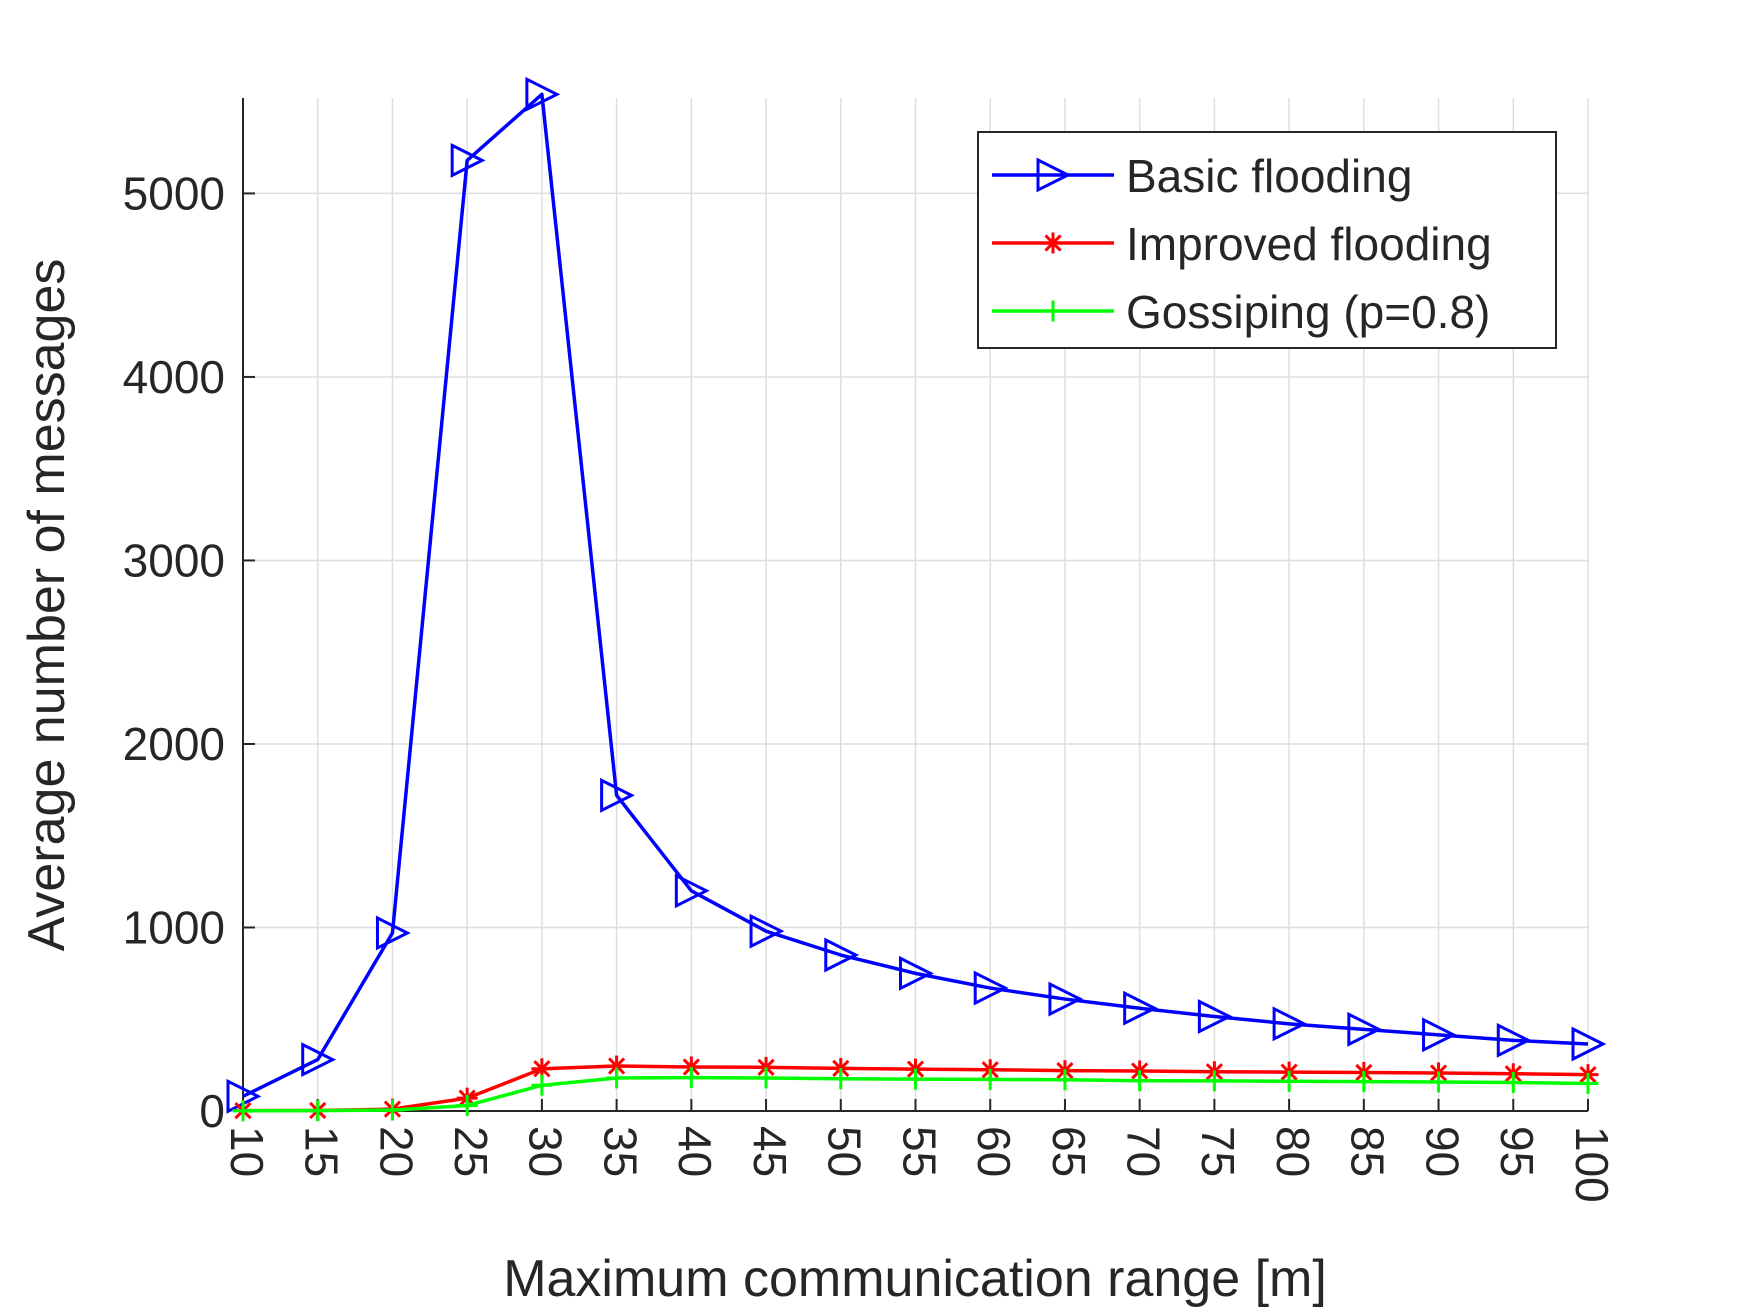 This screenshot has width=1750, height=1313. I want to click on x-tick-label: 75, so click(1218, 1151).